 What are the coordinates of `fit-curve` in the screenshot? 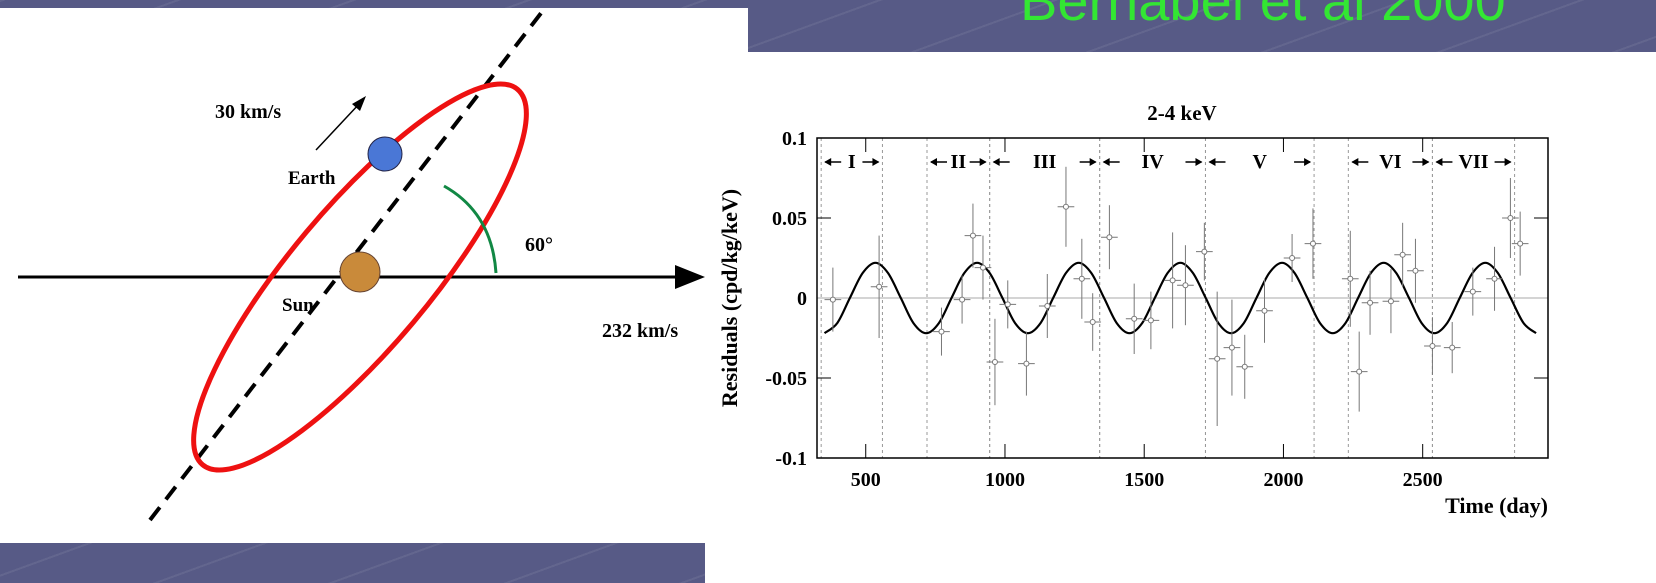 It's located at (1180, 298).